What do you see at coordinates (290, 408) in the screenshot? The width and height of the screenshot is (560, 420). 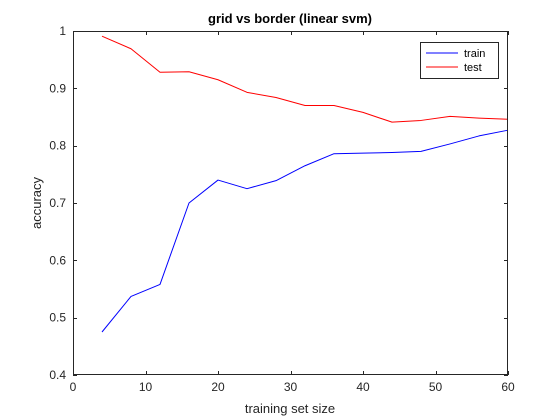 I see `x-axis-label: training set size` at bounding box center [290, 408].